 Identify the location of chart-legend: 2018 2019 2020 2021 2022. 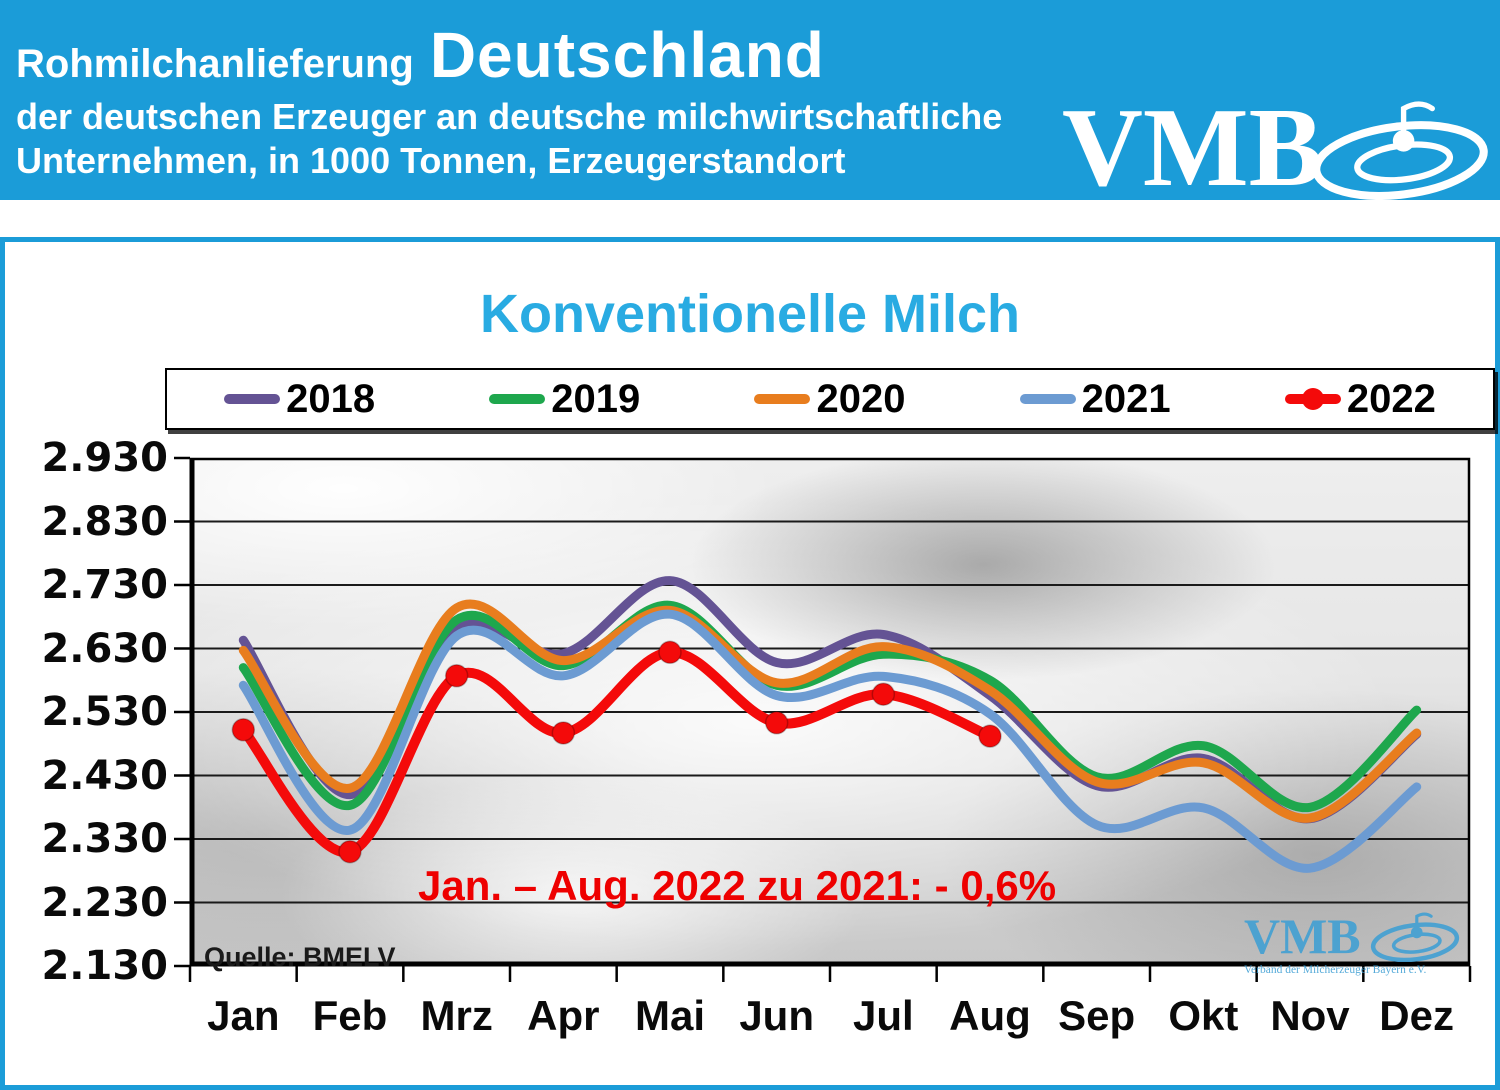
(830, 399).